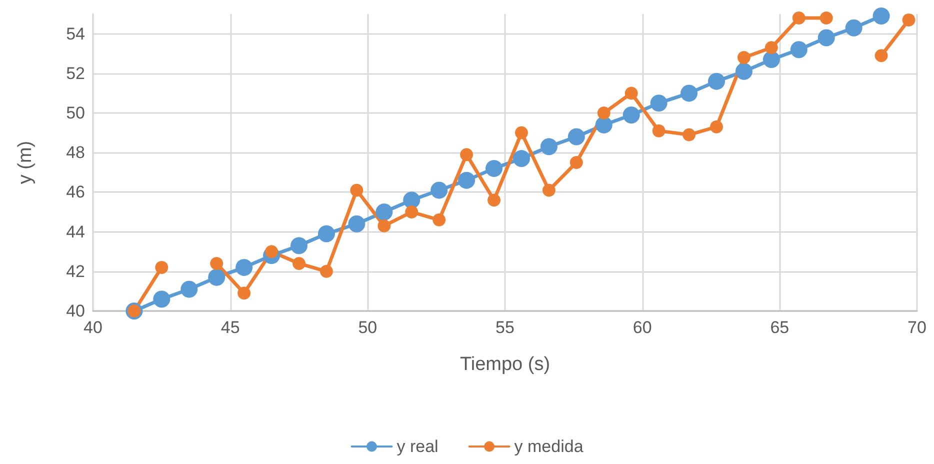  Describe the element at coordinates (780, 327) in the screenshot. I see `x-tick-label: 65` at that location.